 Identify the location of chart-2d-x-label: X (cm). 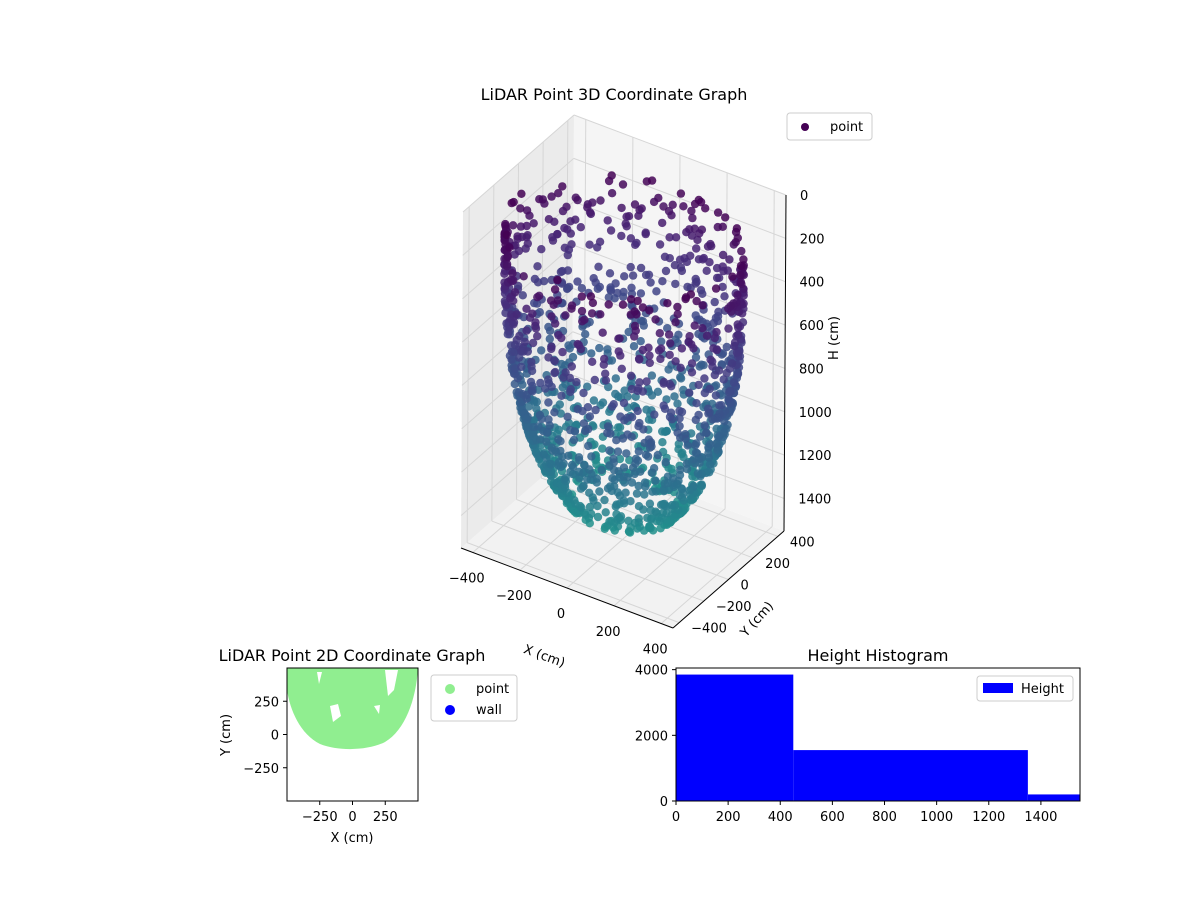
(352, 838).